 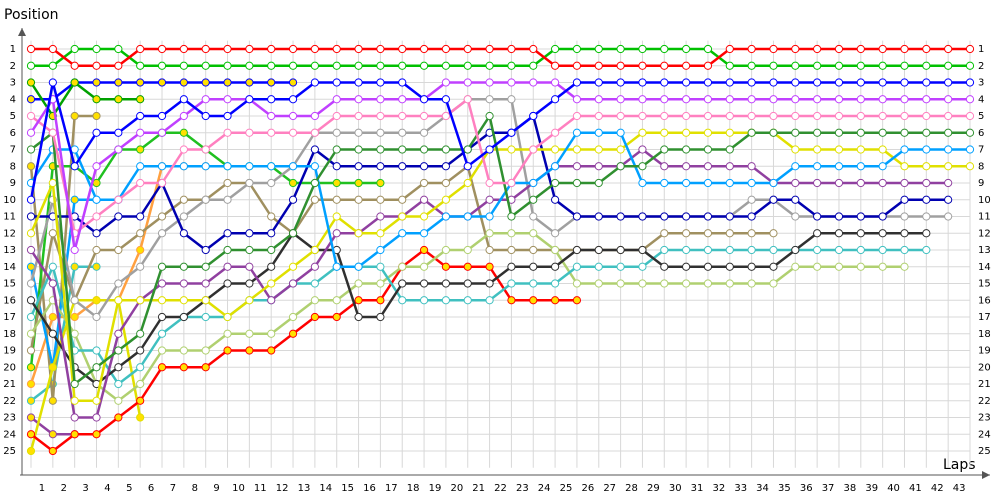 I want to click on y-tick-label: 5, so click(x=13, y=116).